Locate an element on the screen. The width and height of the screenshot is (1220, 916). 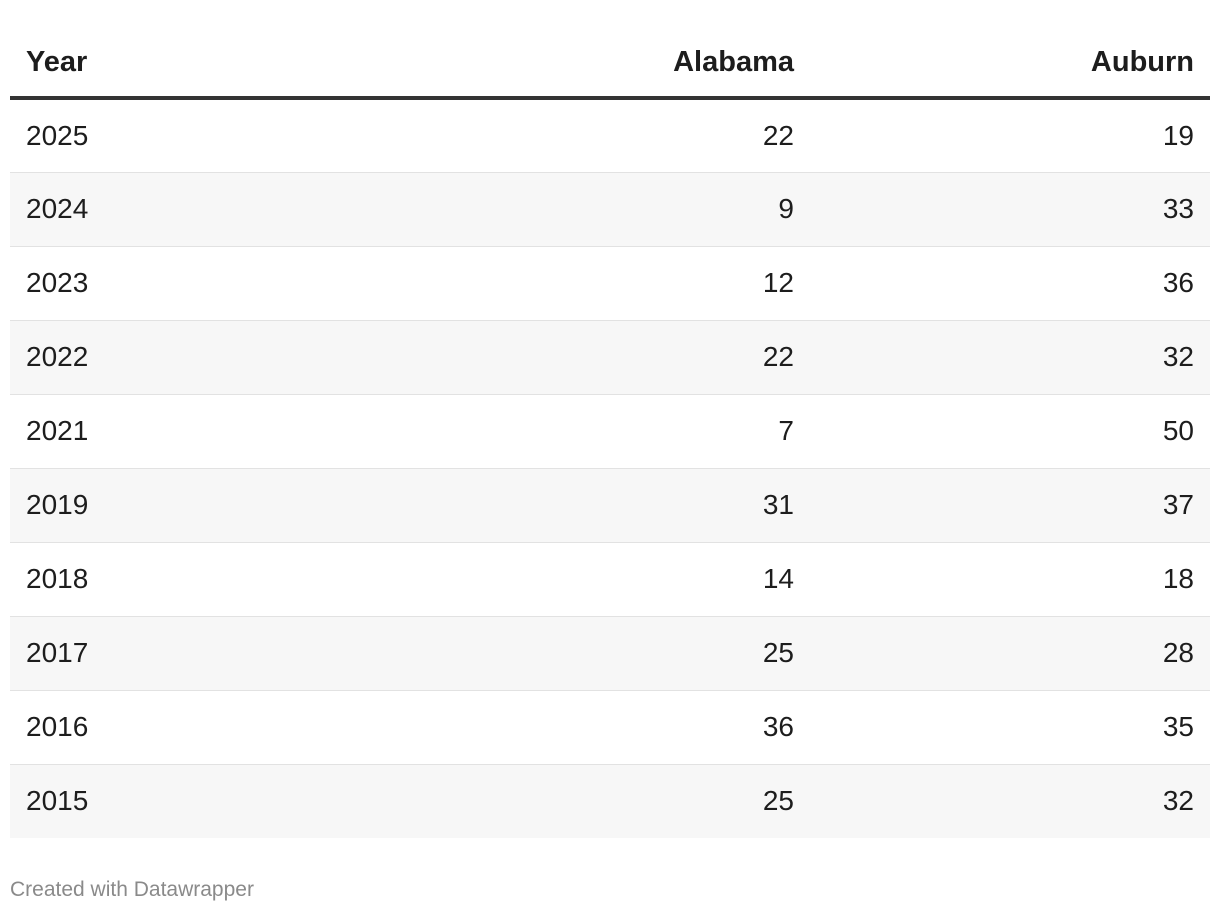
table-header: Year Alabama Auburn is located at coordinates (610, 64).